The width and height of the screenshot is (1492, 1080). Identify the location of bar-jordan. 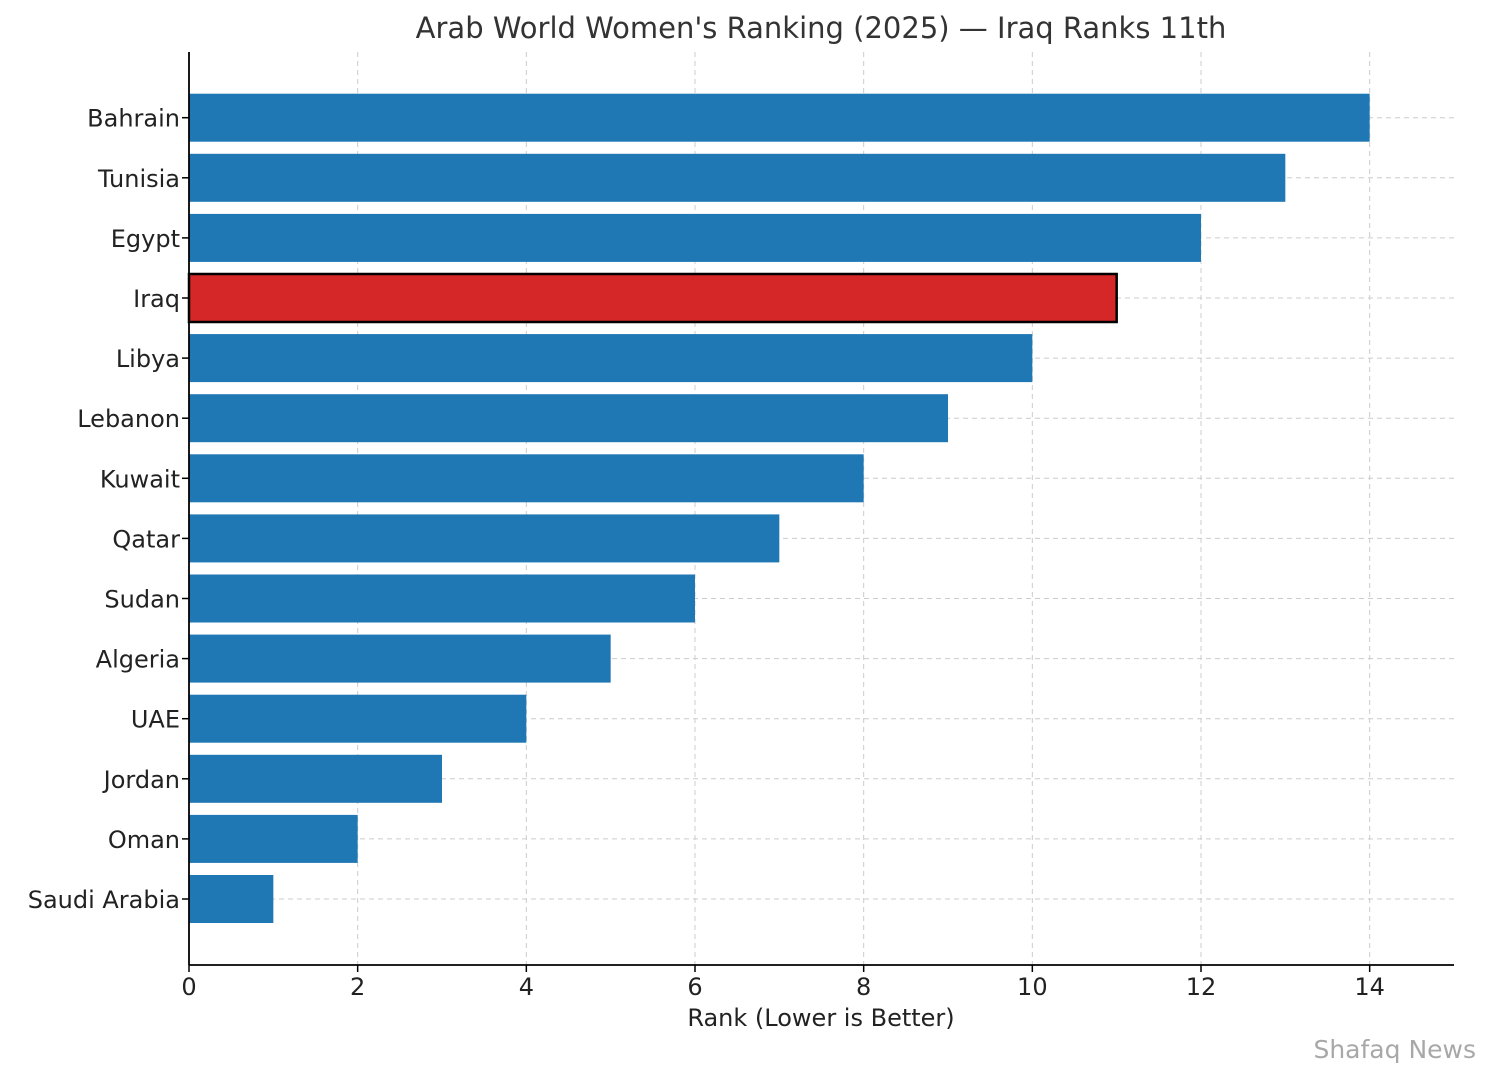
(315, 778).